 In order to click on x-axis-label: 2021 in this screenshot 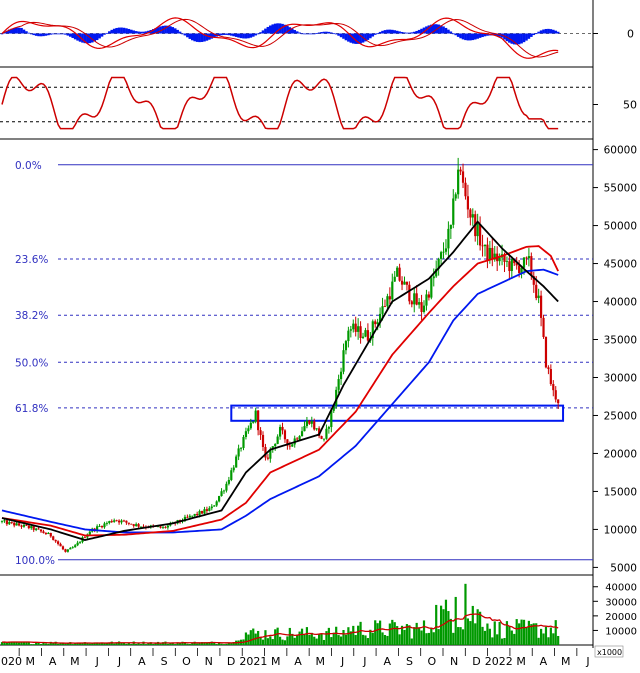, I will do `click(253, 661)`.